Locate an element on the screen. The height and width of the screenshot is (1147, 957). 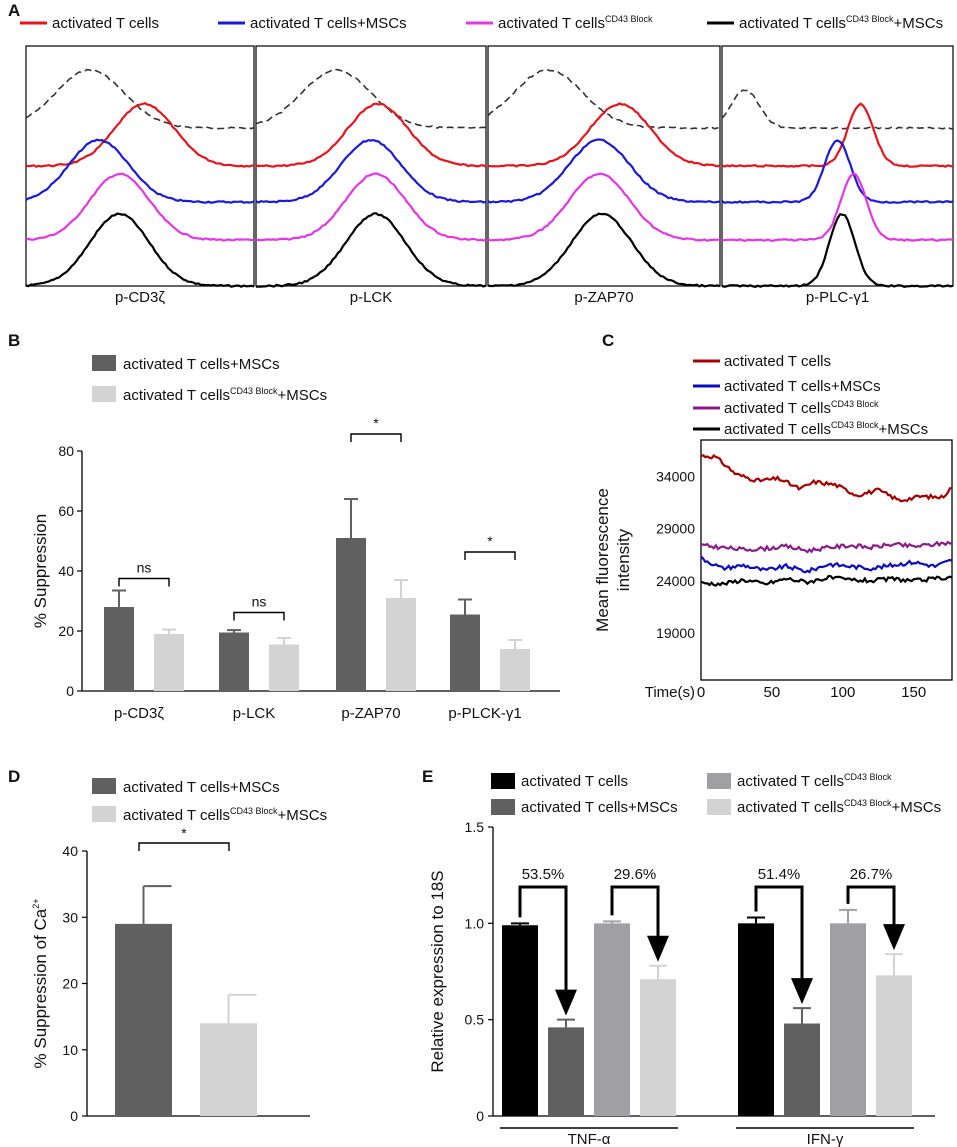
panel-label-d: D is located at coordinates (14, 776).